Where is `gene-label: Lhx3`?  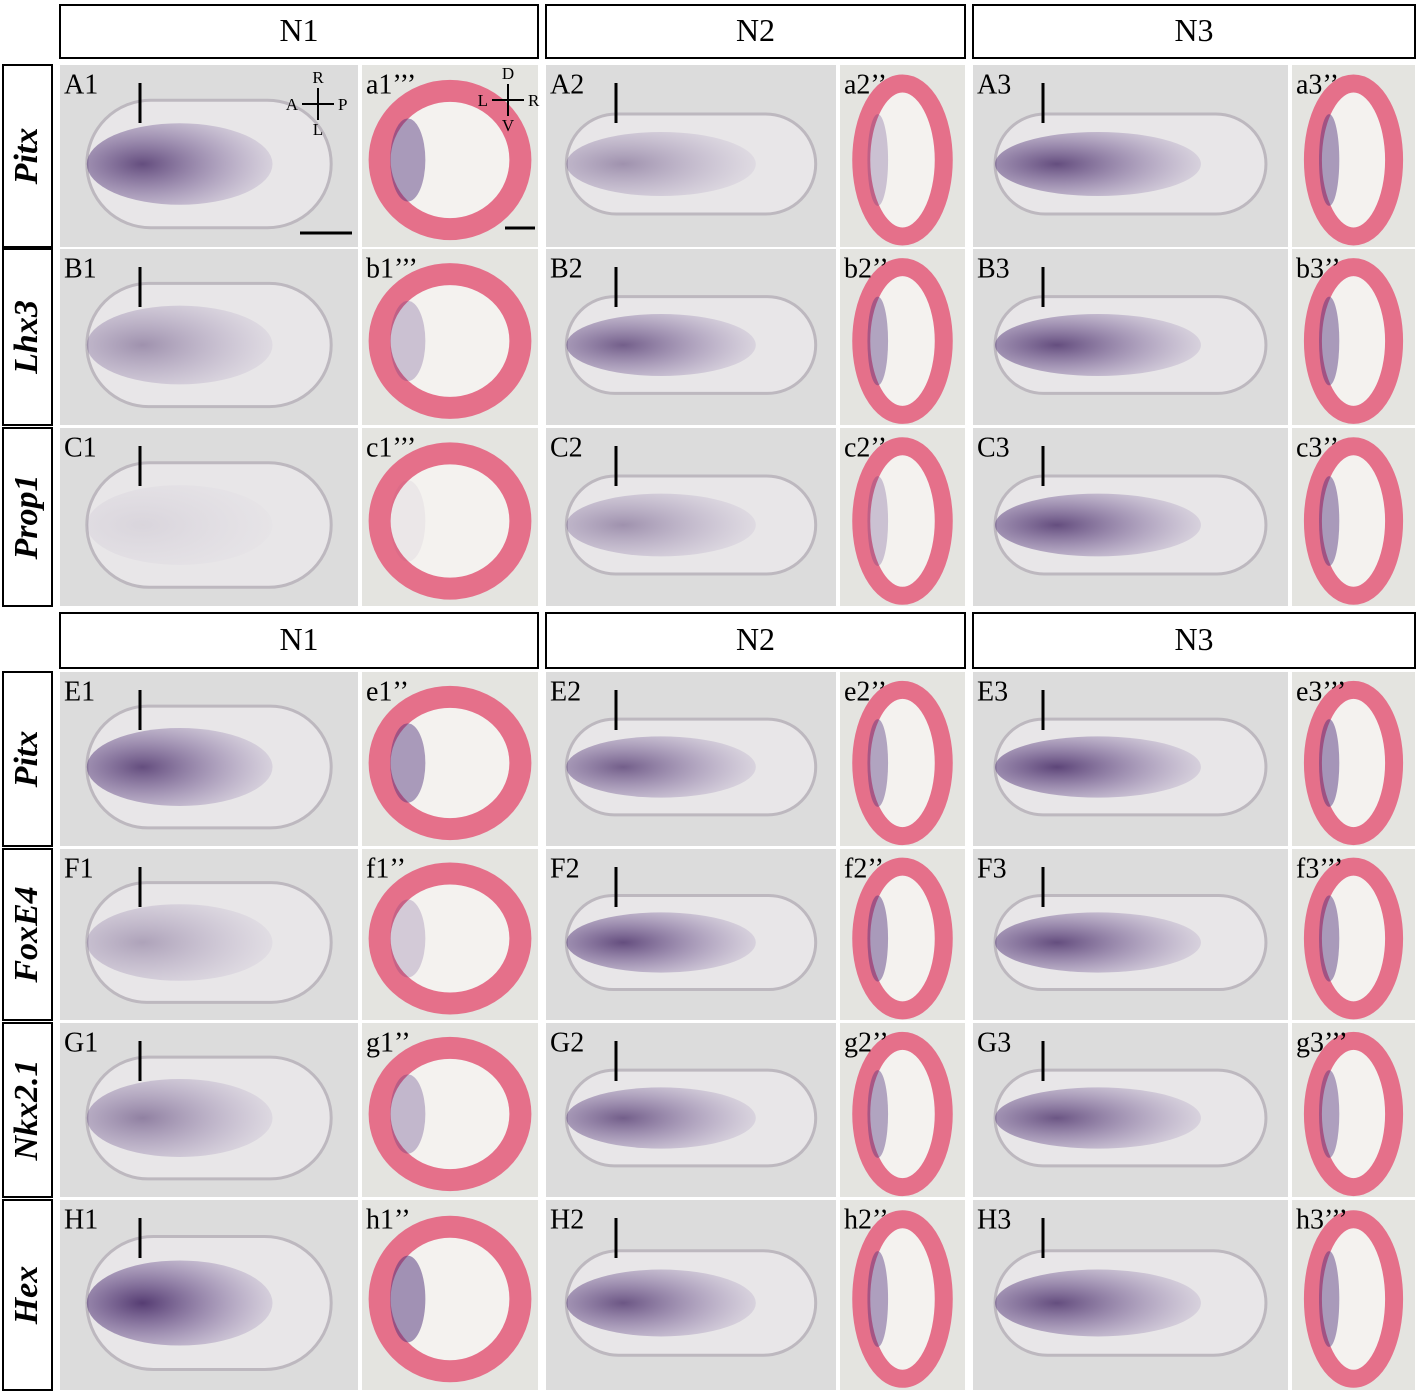 gene-label: Lhx3 is located at coordinates (26, 337).